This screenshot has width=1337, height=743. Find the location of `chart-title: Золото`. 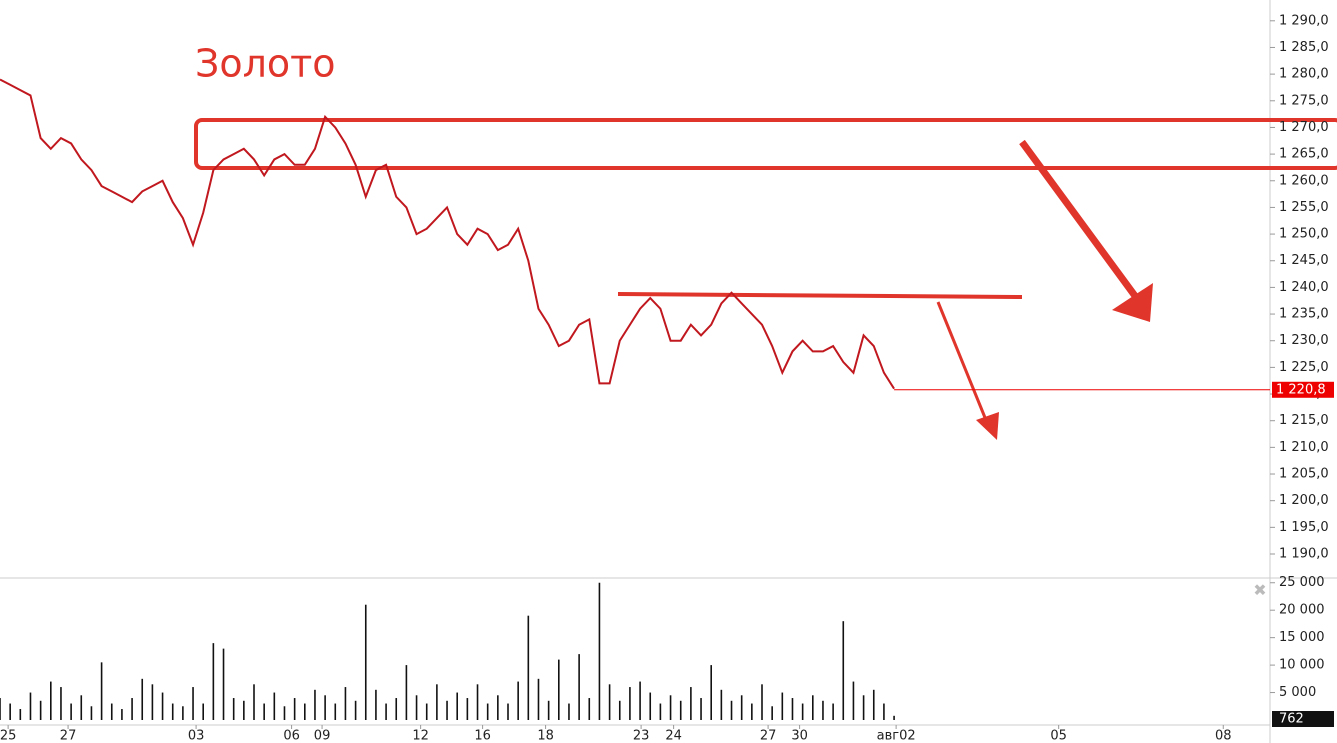

chart-title: Золото is located at coordinates (265, 64).